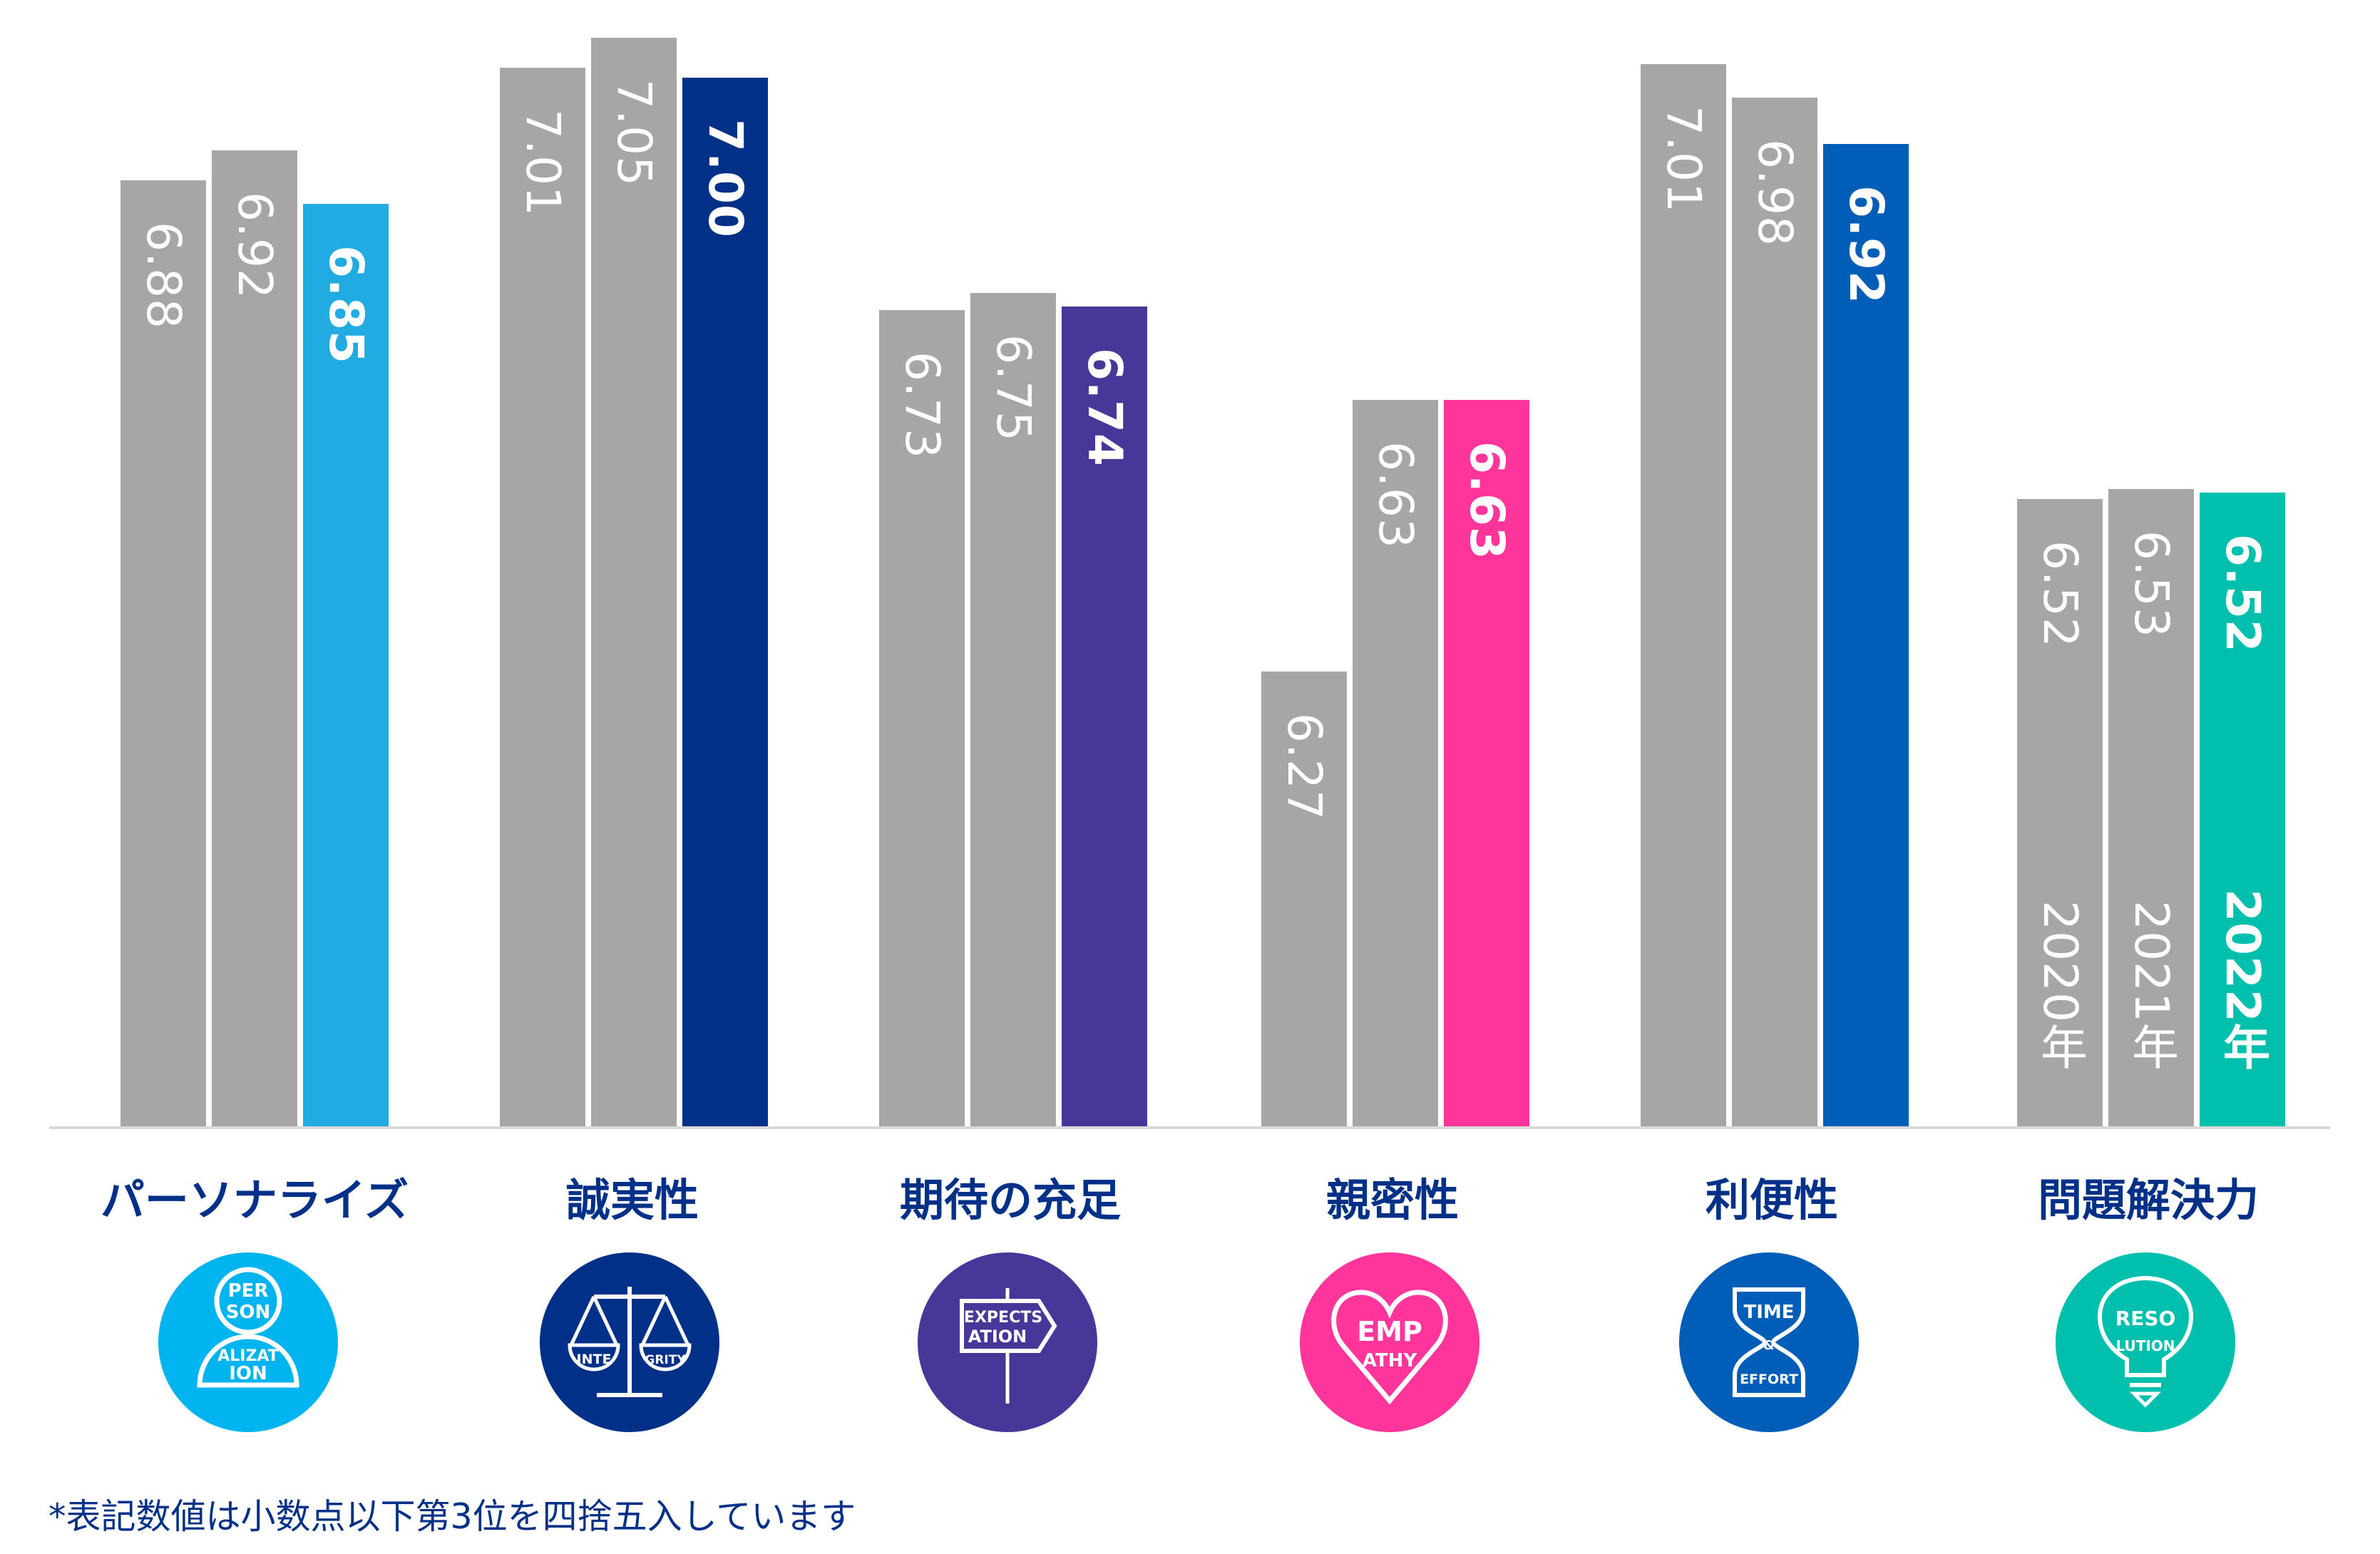 Image resolution: width=2380 pixels, height=1554 pixels. I want to click on bar-value-label: 6.88, so click(163, 275).